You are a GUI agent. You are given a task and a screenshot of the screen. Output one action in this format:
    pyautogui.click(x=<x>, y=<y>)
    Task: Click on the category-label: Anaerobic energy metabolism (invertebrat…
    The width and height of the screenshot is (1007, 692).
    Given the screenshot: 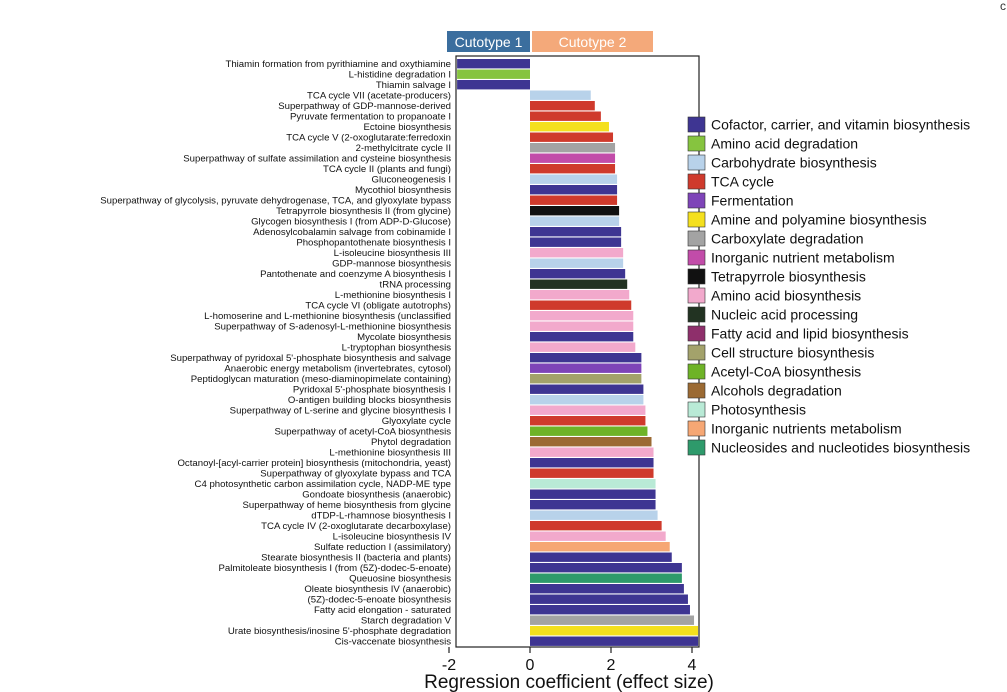 What is the action you would take?
    pyautogui.click(x=337, y=368)
    